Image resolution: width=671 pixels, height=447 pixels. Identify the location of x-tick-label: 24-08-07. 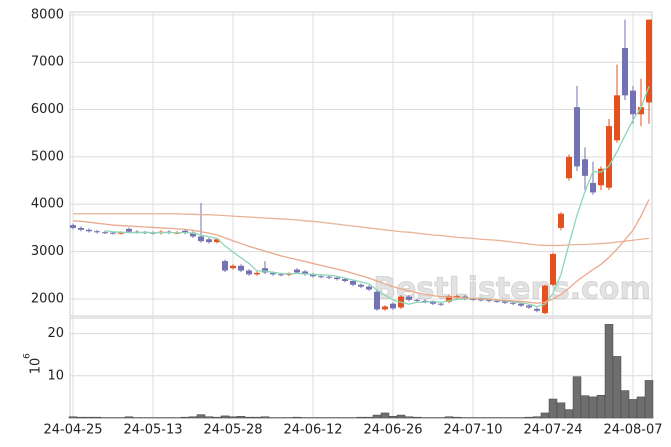
(632, 430).